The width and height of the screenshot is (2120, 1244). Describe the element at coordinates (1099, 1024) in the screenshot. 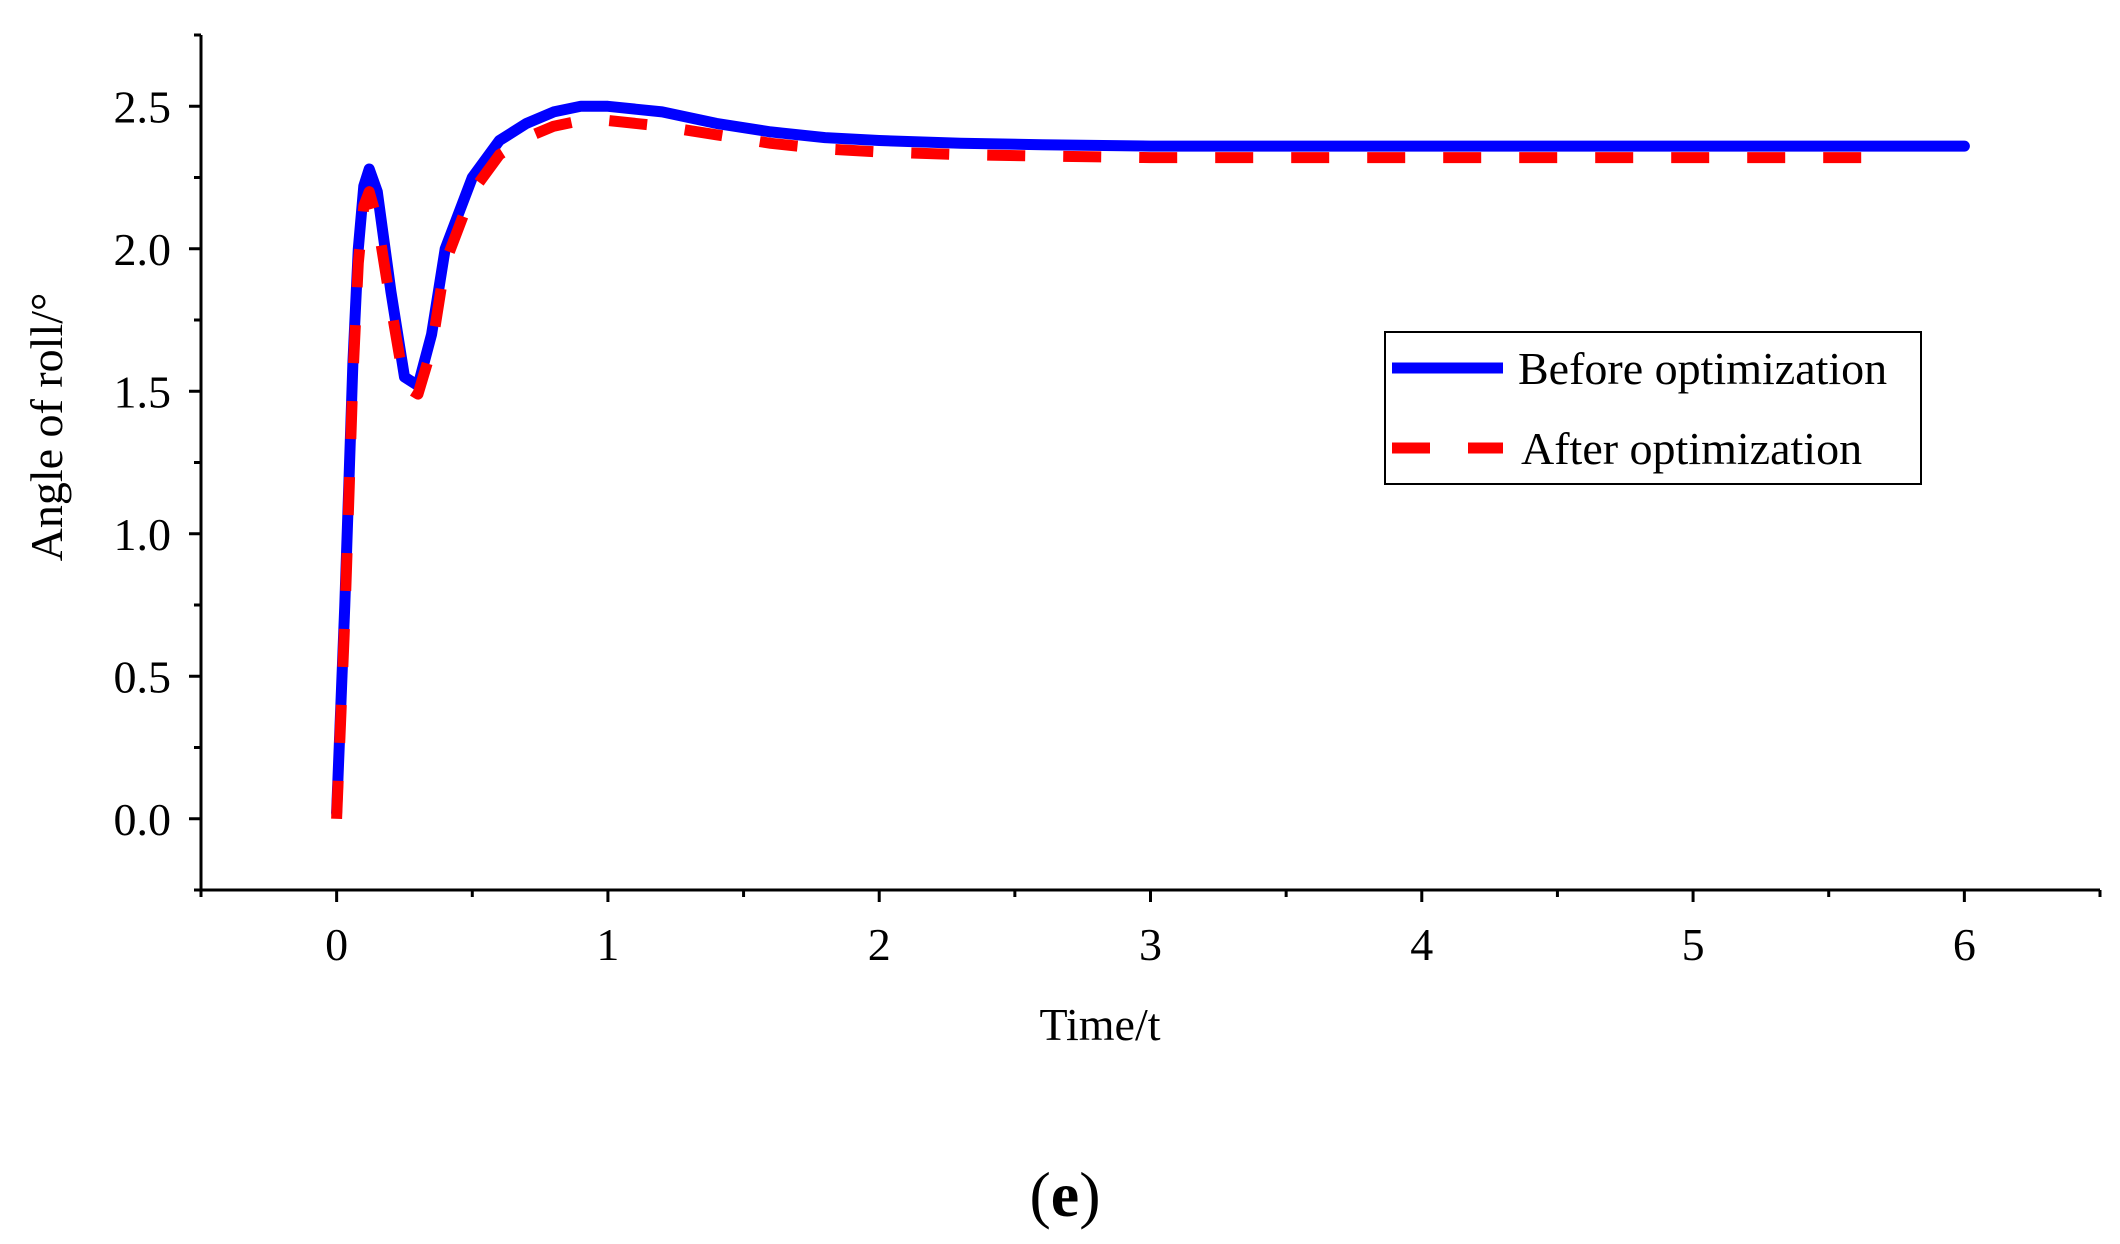

I see `x-axis-title: Time/t` at that location.